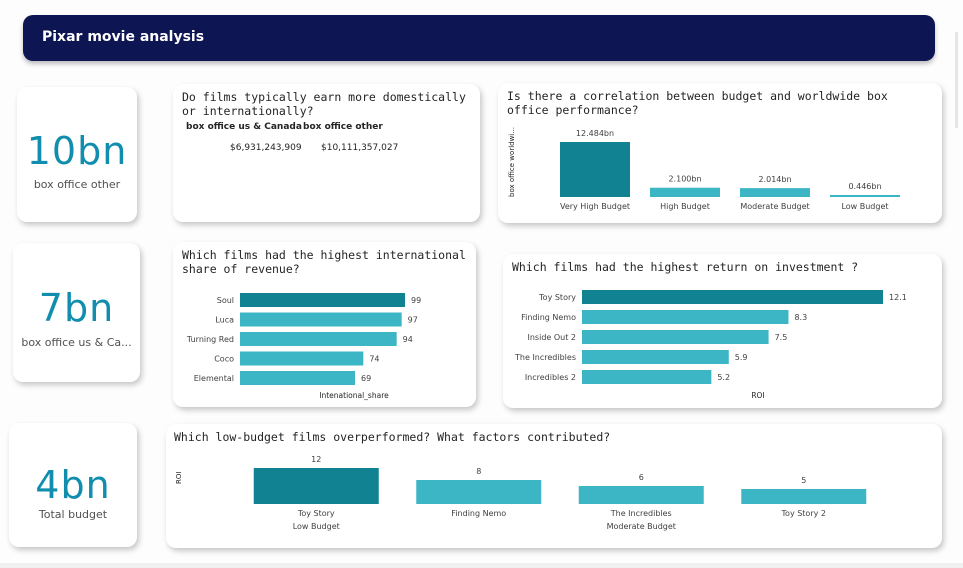  What do you see at coordinates (354, 395) in the screenshot?
I see `x-axis-label: Intenational_share` at bounding box center [354, 395].